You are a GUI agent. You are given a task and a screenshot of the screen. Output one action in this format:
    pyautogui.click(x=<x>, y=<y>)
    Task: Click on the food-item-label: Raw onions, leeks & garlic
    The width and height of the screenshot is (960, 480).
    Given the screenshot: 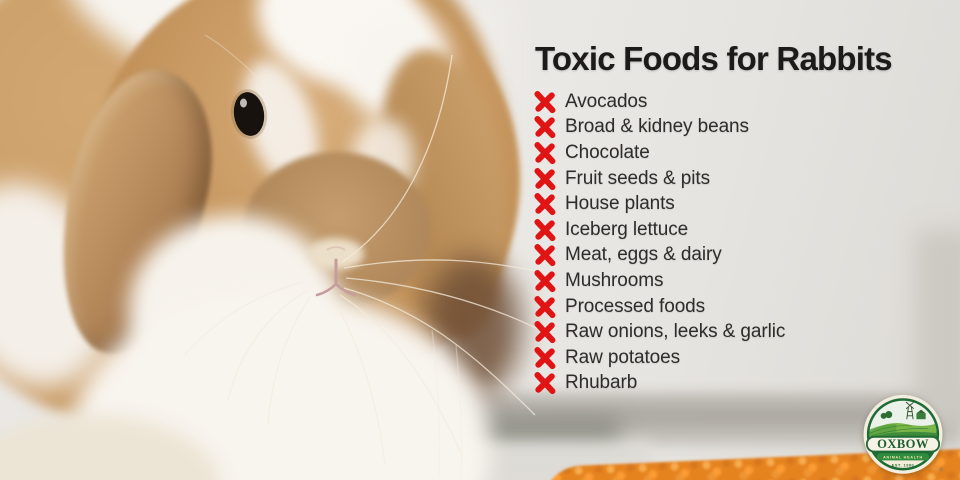 What is the action you would take?
    pyautogui.click(x=675, y=332)
    